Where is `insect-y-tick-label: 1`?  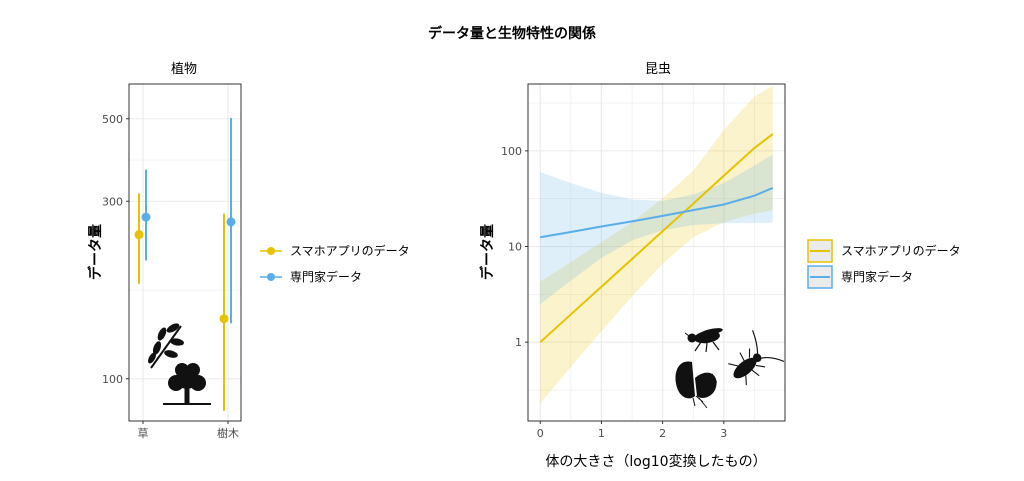
insect-y-tick-label: 1 is located at coordinates (518, 342).